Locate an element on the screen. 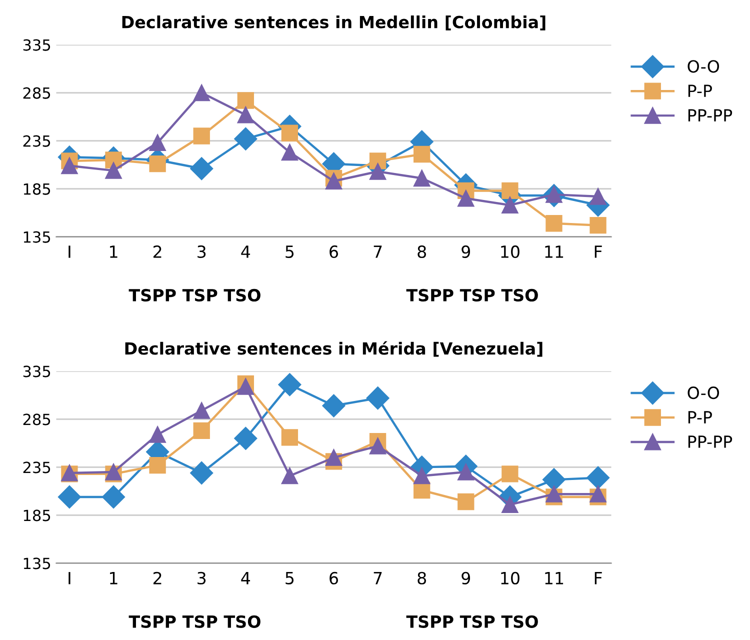 The height and width of the screenshot is (640, 750). chart-title: Declarative sentences in Medellin [Colombia] is located at coordinates (334, 22).